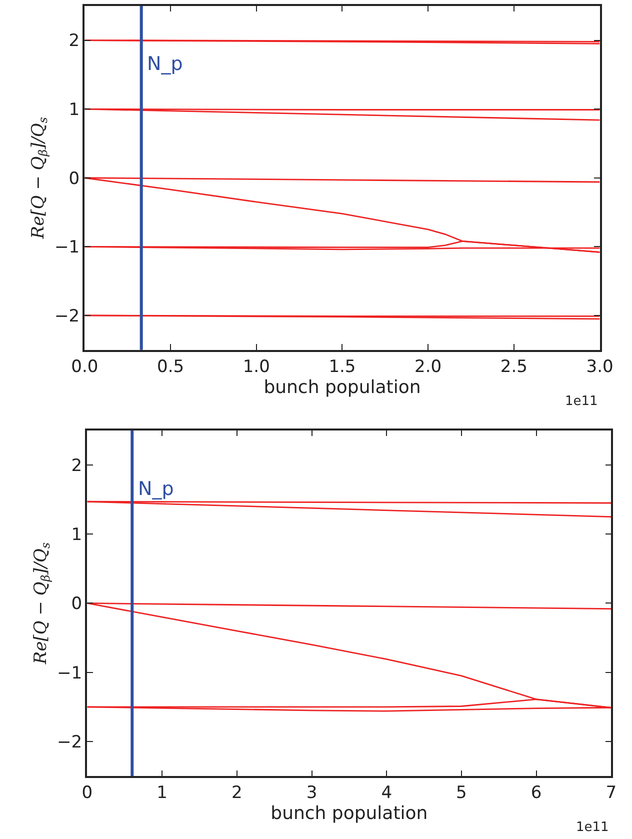 This screenshot has width=632, height=839. I want to click on x-tick-label: 1.5, so click(342, 367).